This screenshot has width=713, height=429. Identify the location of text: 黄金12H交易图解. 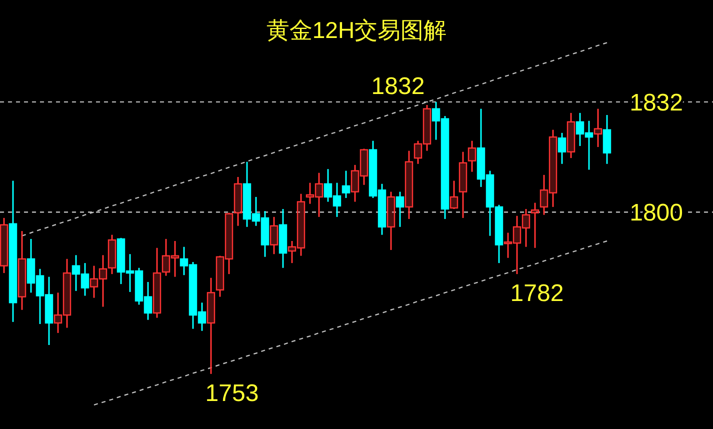
(356, 30).